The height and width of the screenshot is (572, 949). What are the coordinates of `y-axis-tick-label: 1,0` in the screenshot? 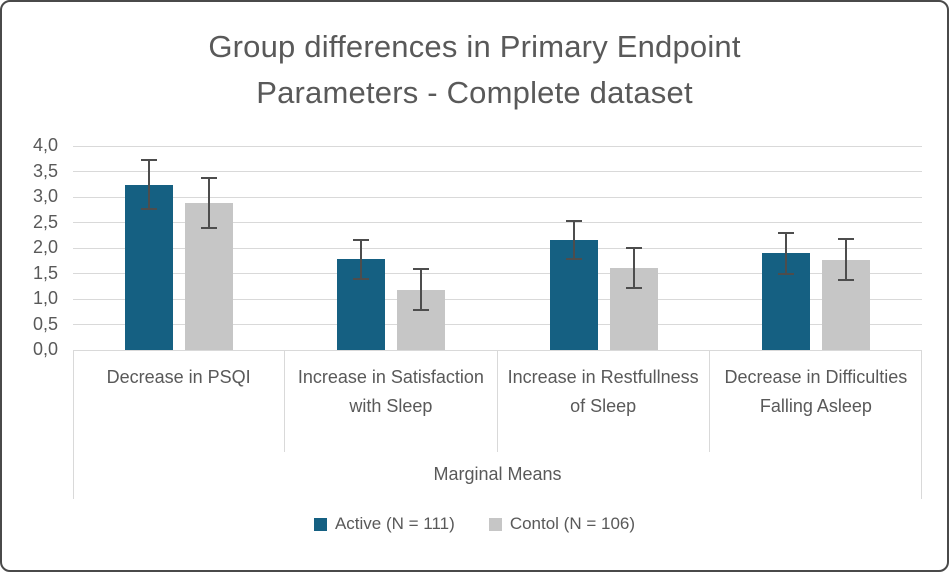 It's located at (45, 298).